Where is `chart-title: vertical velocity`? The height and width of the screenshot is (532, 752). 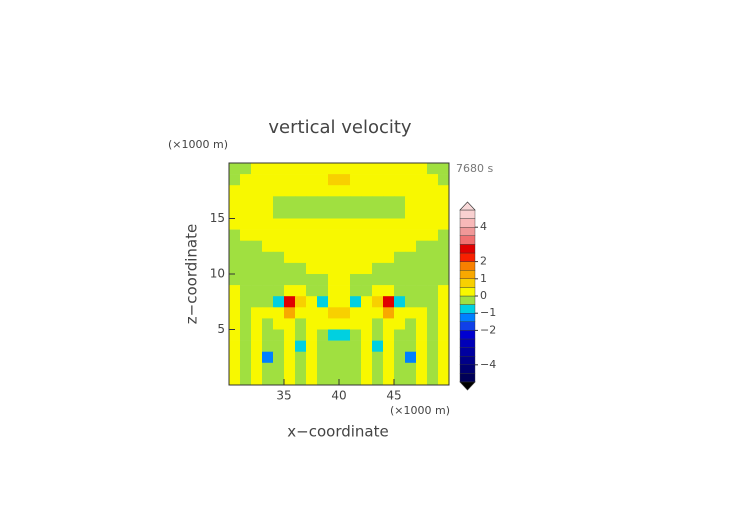 chart-title: vertical velocity is located at coordinates (340, 127).